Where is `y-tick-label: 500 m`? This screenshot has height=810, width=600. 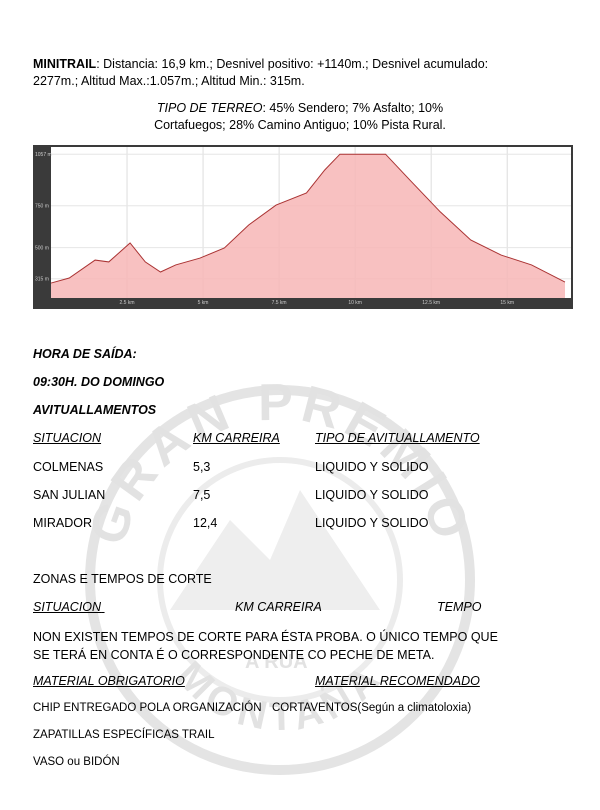
y-tick-label: 500 m is located at coordinates (42, 249).